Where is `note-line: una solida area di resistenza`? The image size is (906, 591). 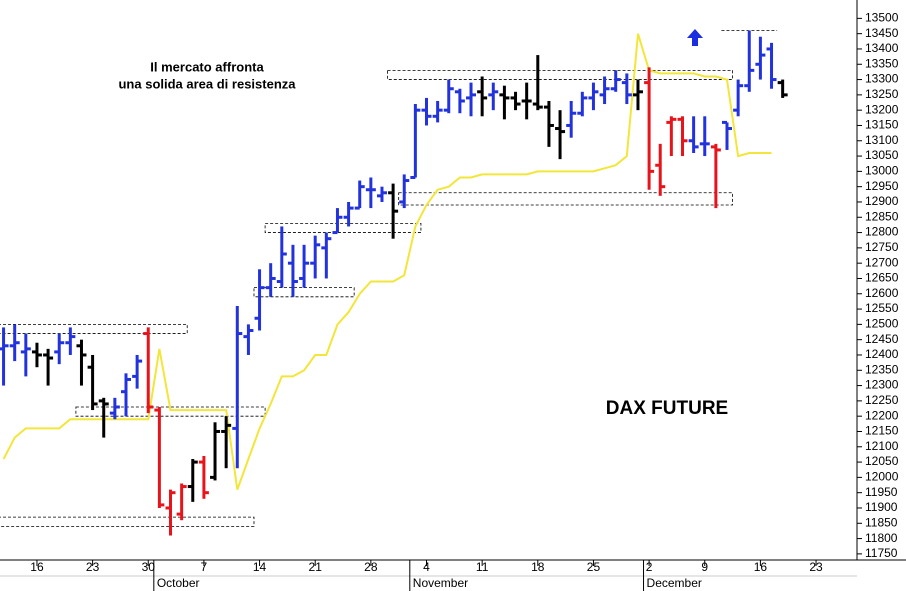
note-line: una solida area di resistenza is located at coordinates (207, 83).